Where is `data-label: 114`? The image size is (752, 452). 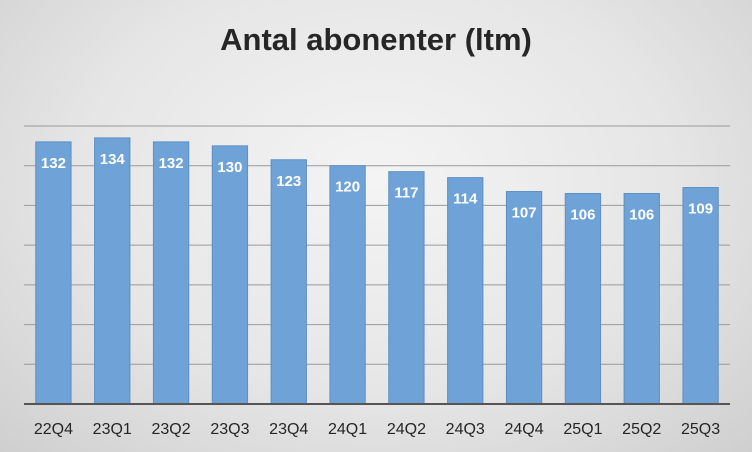
data-label: 114 is located at coordinates (465, 199).